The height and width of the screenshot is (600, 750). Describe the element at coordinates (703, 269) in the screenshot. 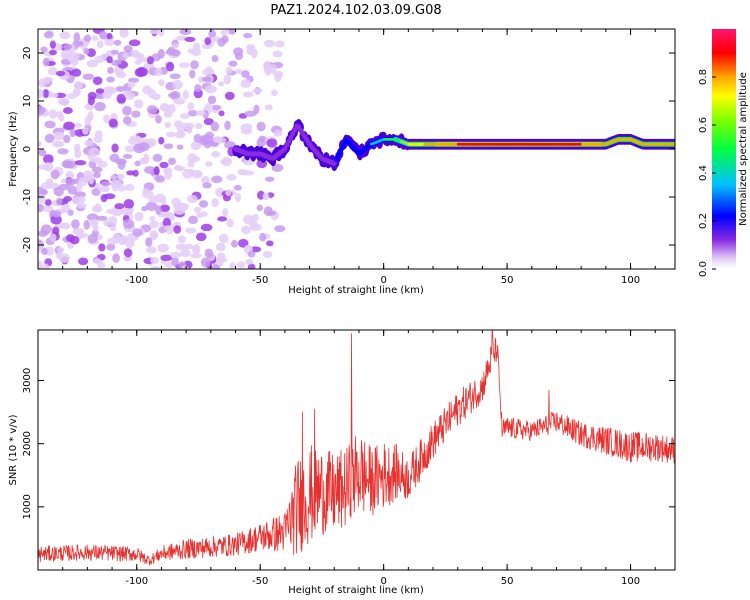

I see `colorbar-tick-label: 0.0` at that location.